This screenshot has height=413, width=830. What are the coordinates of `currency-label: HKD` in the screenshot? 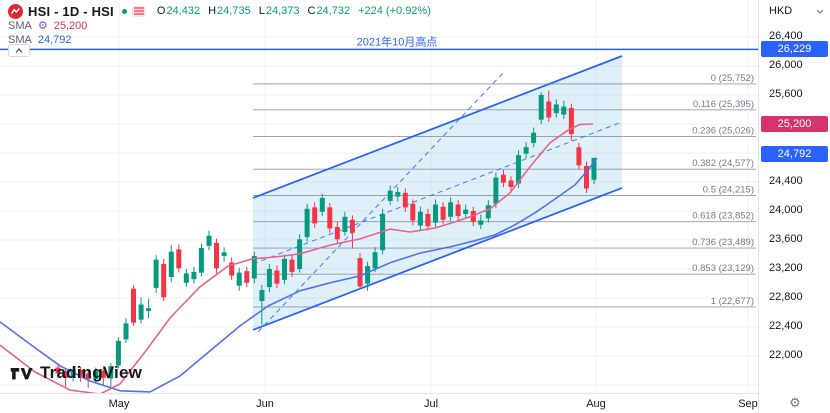 It's located at (781, 11).